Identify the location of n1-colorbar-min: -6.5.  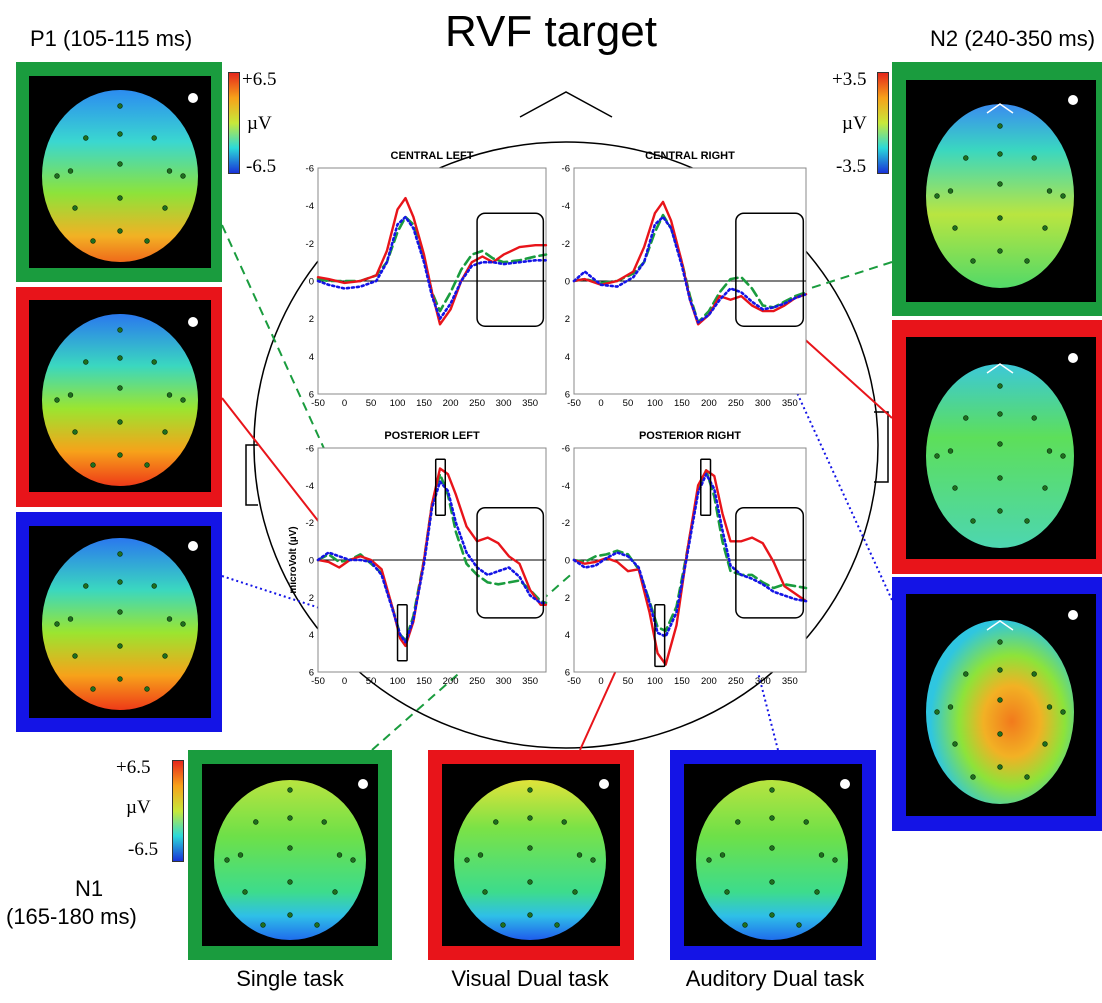
(143, 849).